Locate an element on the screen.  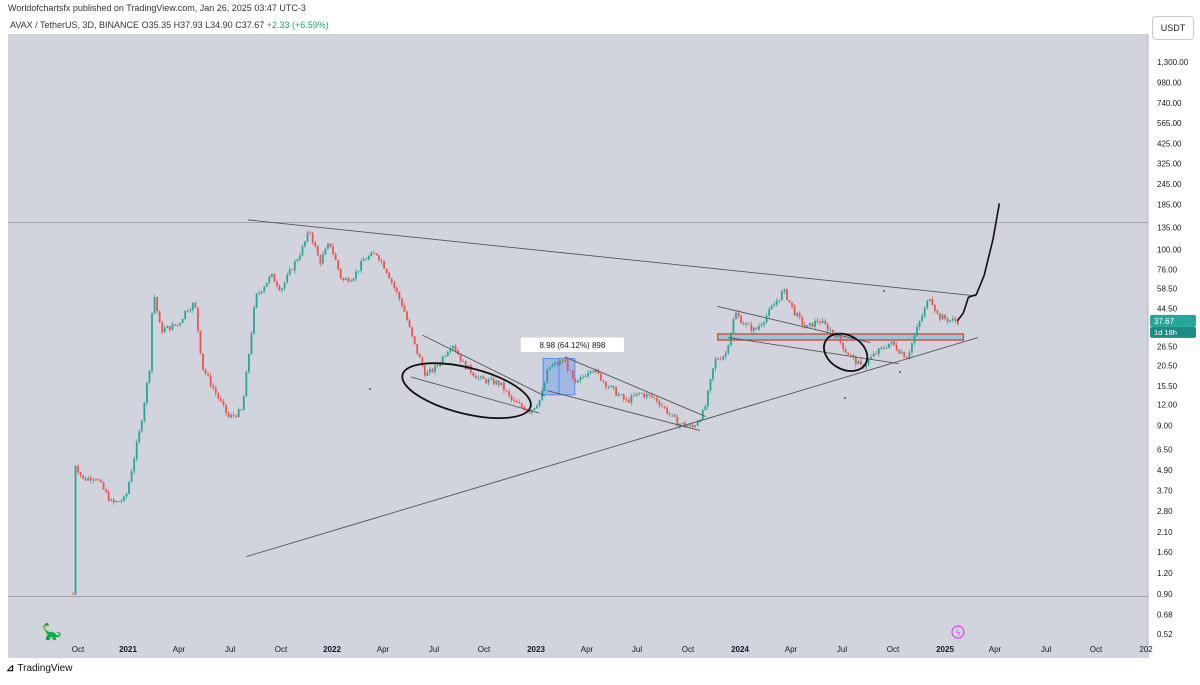
x-tick-label: 2021 is located at coordinates (128, 649).